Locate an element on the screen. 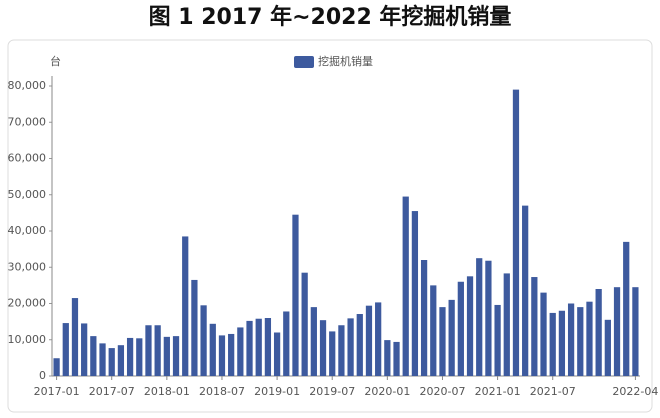 The width and height of the screenshot is (660, 418). x-tick-label: 2022-04 is located at coordinates (635, 391).